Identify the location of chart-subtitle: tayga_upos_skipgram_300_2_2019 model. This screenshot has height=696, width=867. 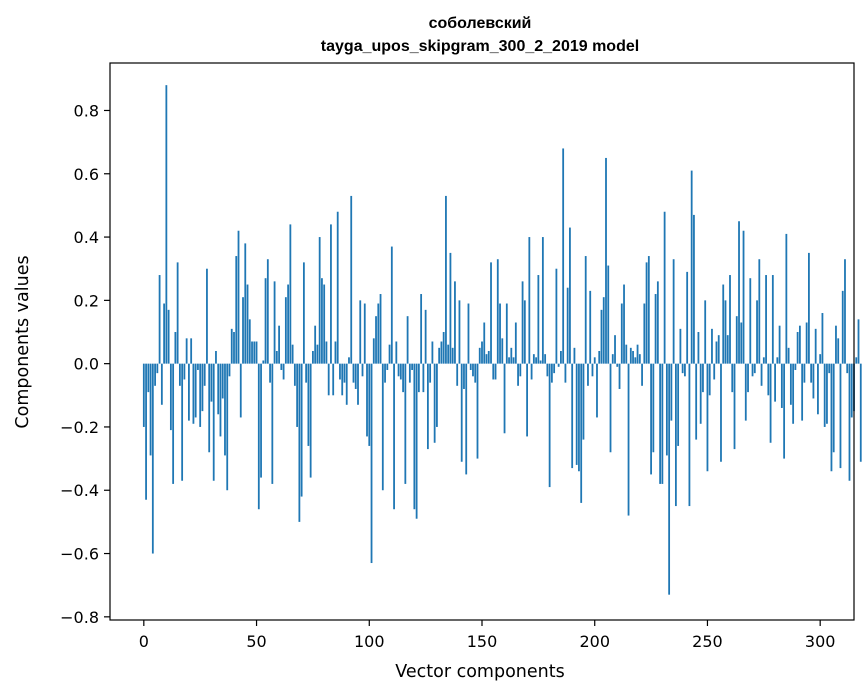
(480, 46).